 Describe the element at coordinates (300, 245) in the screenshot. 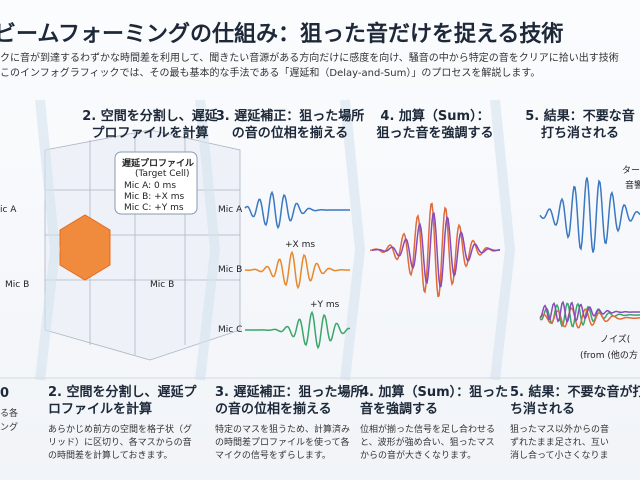

I see `label: +X ms` at that location.